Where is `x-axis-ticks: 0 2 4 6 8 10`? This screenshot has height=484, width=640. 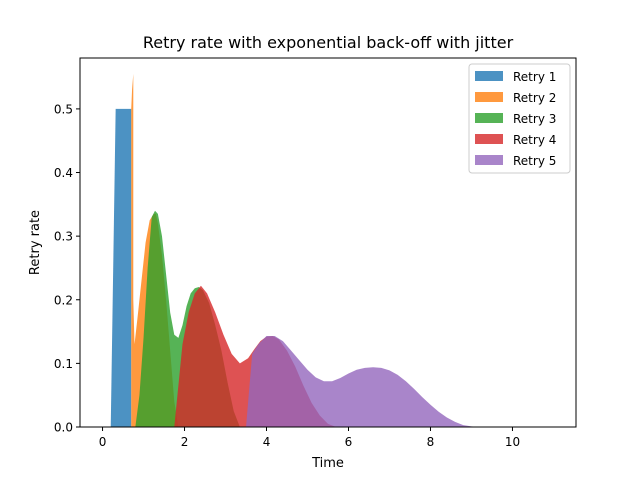 x-axis-ticks: 0 2 4 6 8 10 is located at coordinates (309, 438).